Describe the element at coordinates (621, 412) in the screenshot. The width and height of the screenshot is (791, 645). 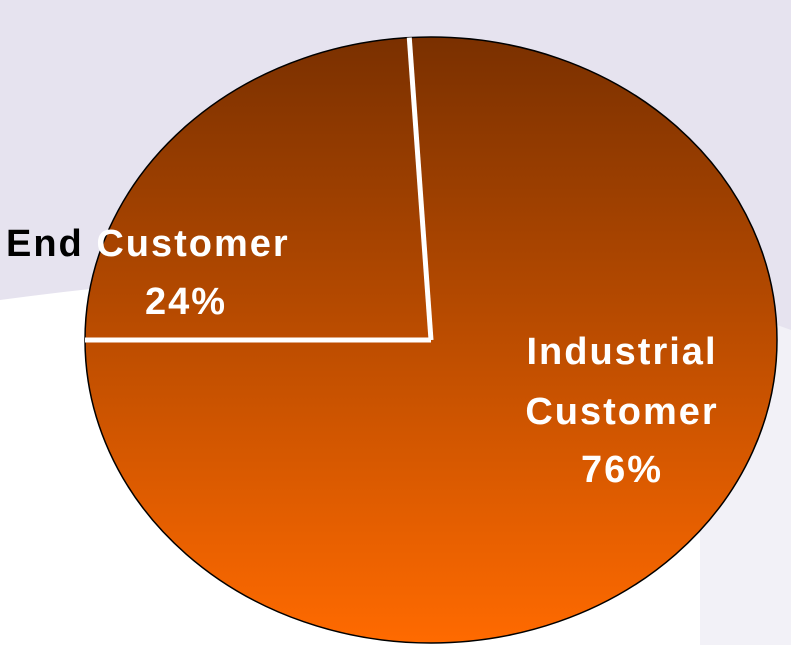
I see `slice-label-industrial-line2: Customer` at that location.